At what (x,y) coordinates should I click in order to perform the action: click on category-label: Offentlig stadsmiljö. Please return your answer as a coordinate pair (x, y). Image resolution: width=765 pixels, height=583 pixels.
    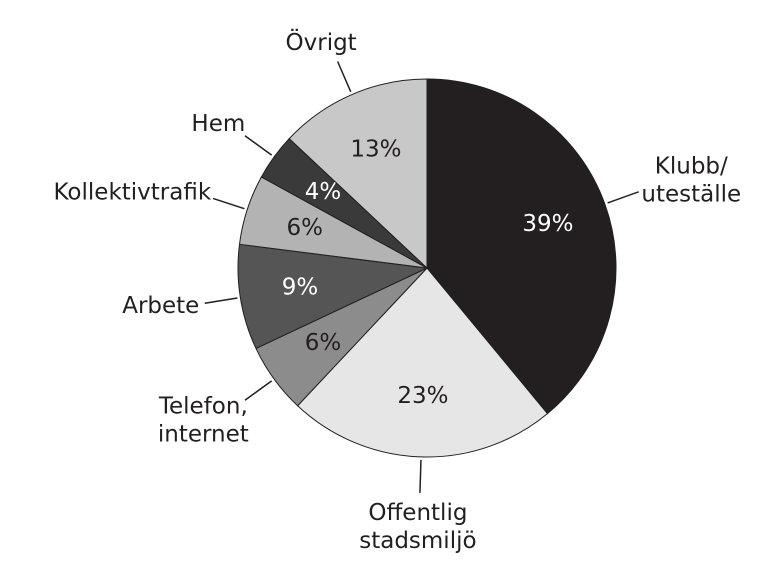
    Looking at the image, I should click on (418, 526).